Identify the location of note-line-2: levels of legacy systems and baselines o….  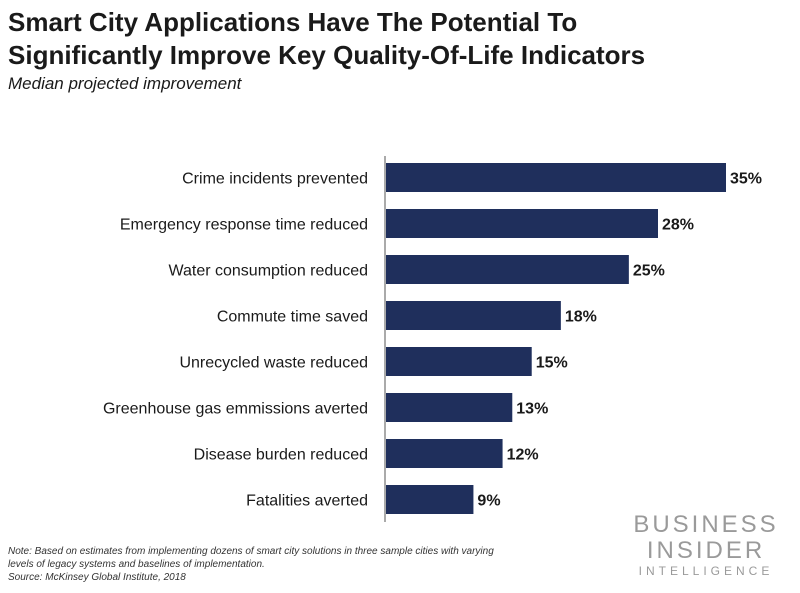
(136, 564).